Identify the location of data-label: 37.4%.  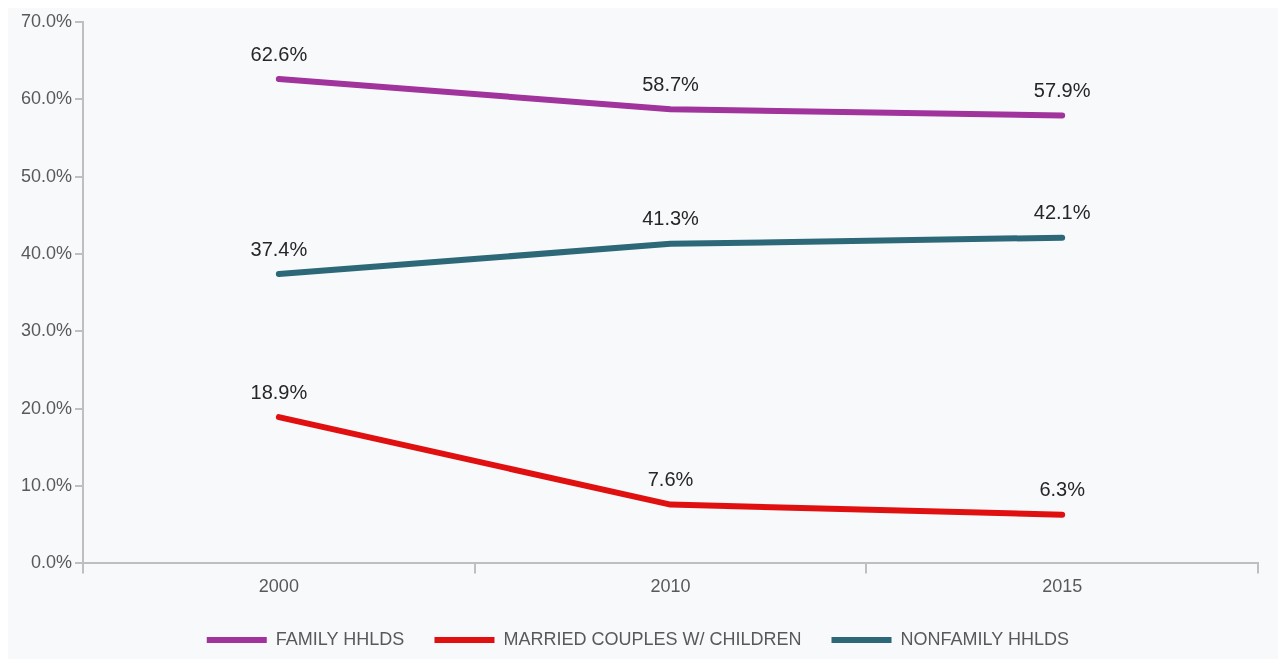
(279, 248).